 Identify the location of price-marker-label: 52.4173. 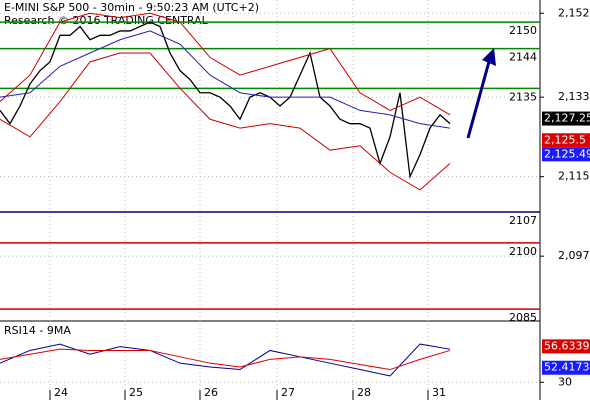
(567, 367).